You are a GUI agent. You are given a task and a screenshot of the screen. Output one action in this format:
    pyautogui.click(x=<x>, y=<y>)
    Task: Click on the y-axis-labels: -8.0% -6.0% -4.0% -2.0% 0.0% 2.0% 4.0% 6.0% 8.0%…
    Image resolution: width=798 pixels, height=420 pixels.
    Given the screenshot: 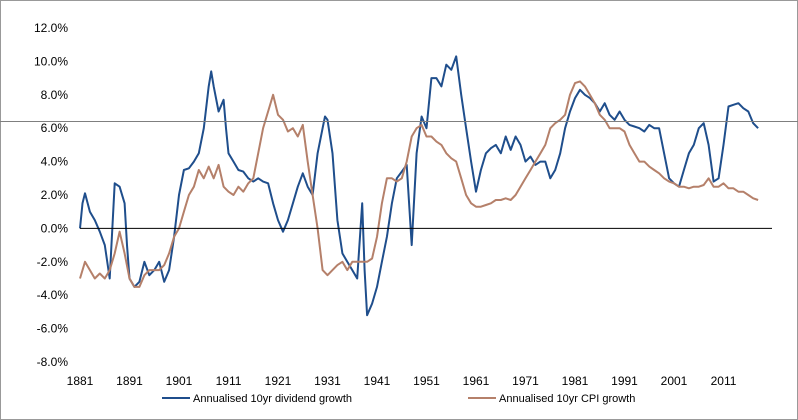 What is the action you would take?
    pyautogui.click(x=51, y=195)
    